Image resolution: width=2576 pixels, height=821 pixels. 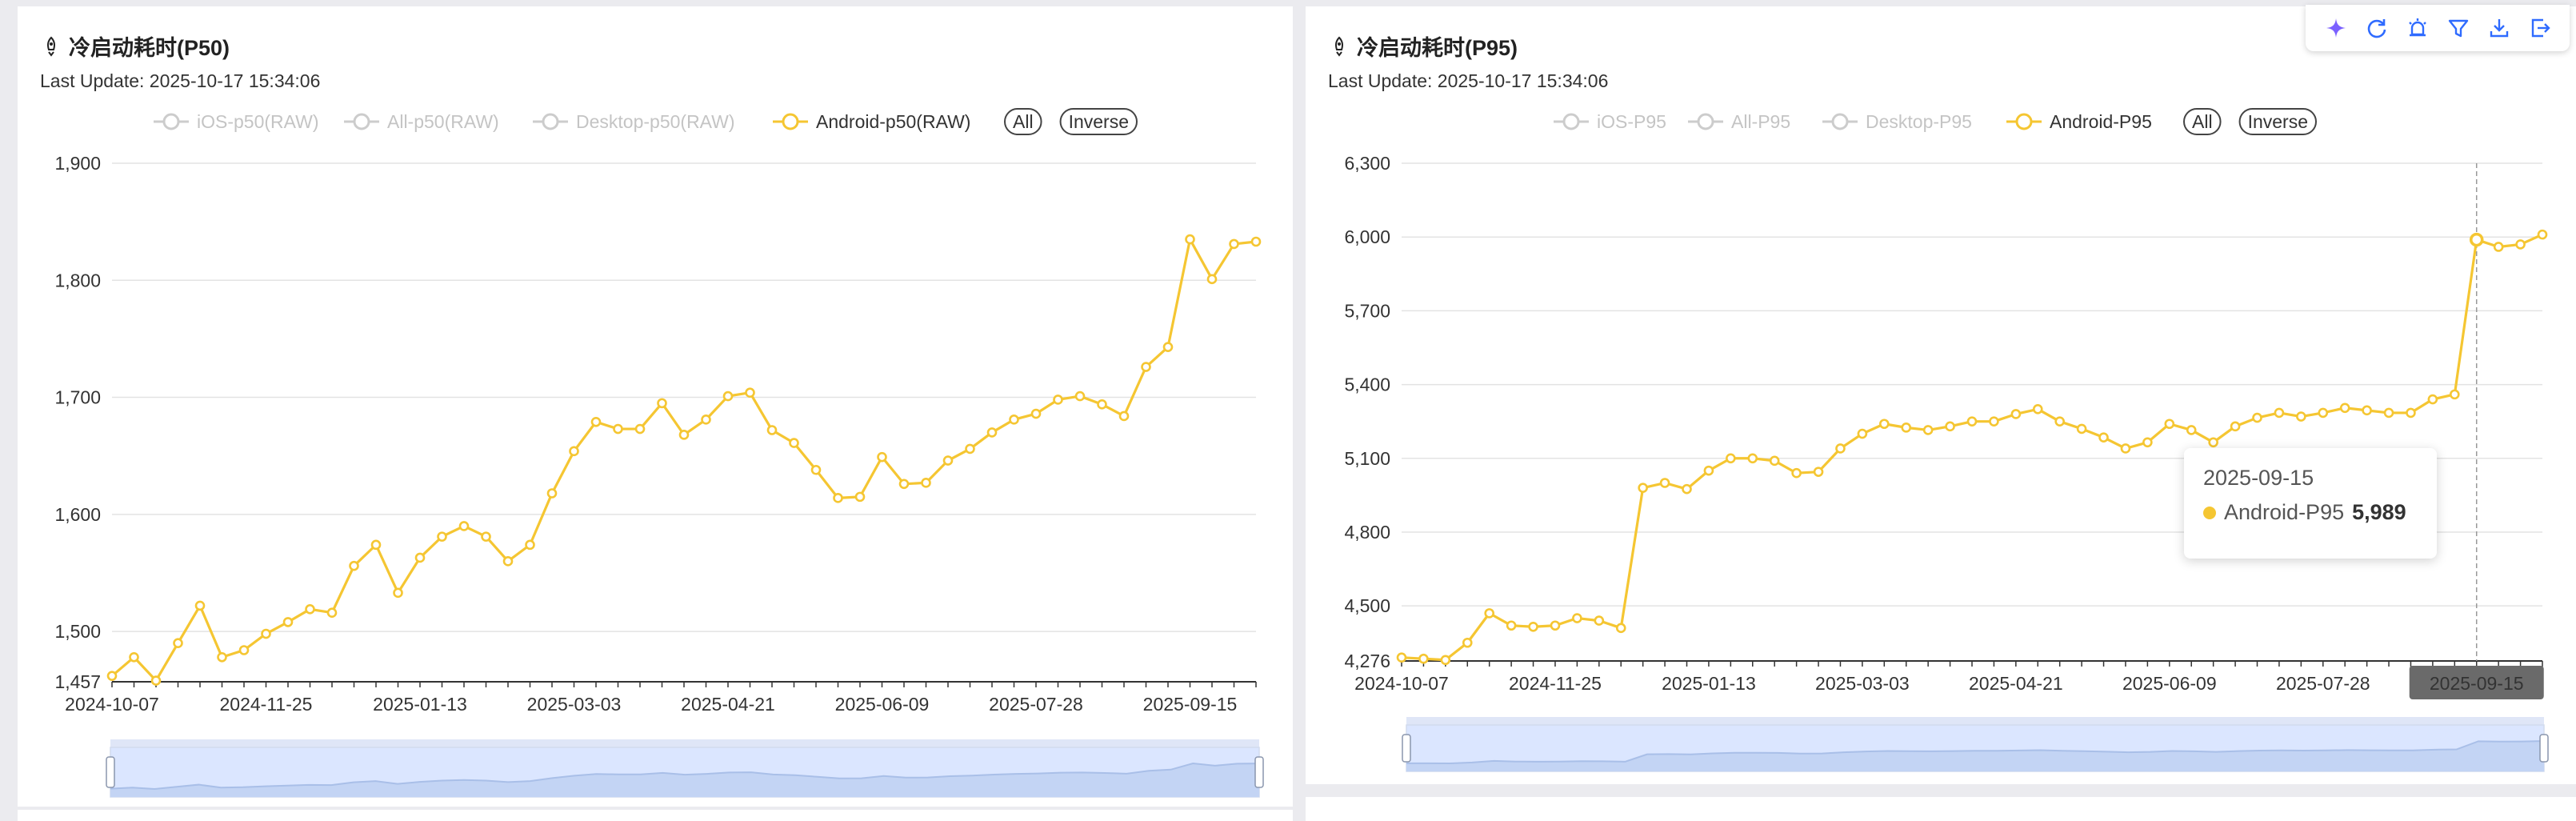 I want to click on legend-button-inverse: Inverse, so click(x=1098, y=121).